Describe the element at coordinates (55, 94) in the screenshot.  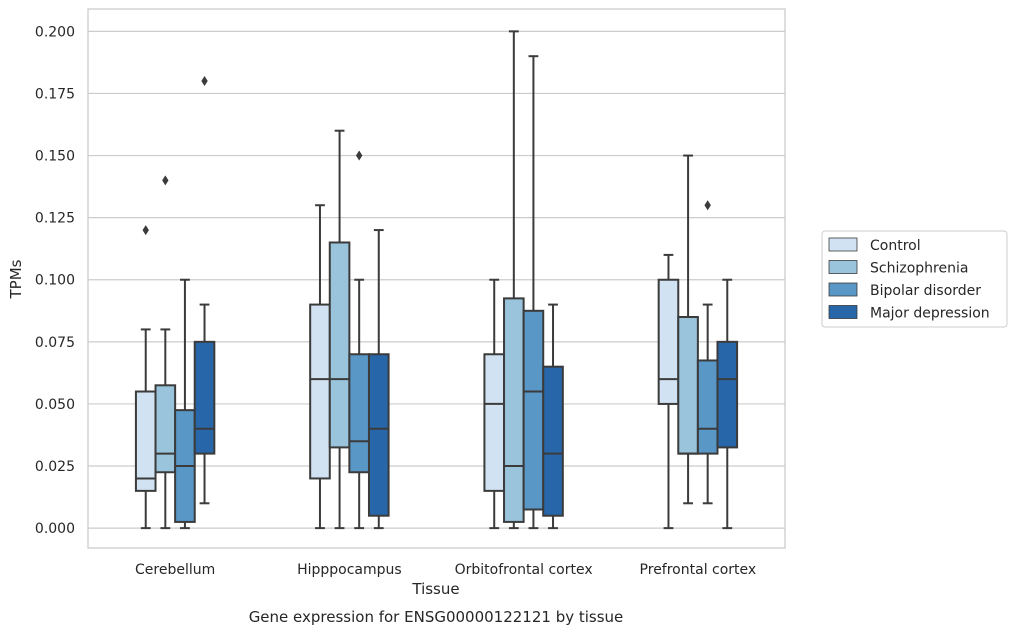
I see `y-tick-label: 0.175` at that location.